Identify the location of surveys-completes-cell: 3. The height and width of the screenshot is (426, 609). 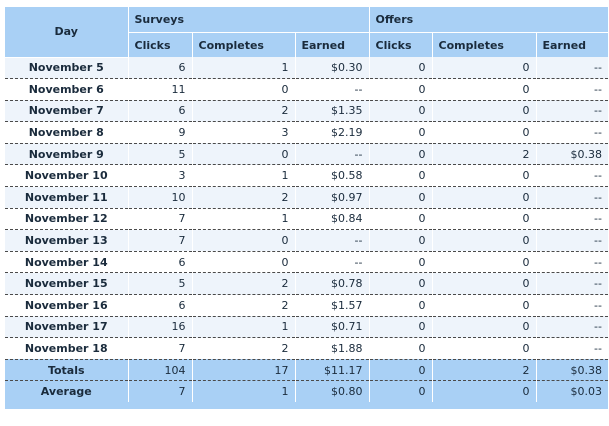
(243, 132).